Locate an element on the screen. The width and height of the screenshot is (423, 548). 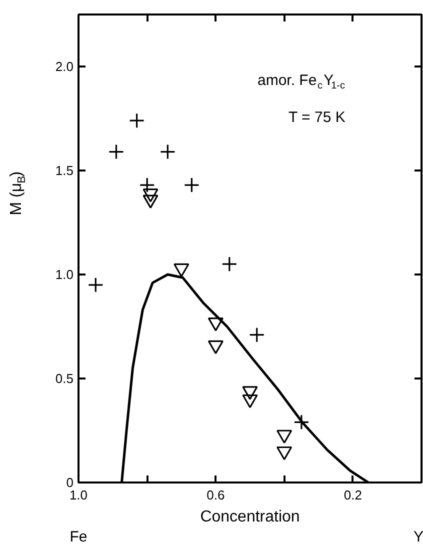
y-tick-label: 1.0 is located at coordinates (64, 274).